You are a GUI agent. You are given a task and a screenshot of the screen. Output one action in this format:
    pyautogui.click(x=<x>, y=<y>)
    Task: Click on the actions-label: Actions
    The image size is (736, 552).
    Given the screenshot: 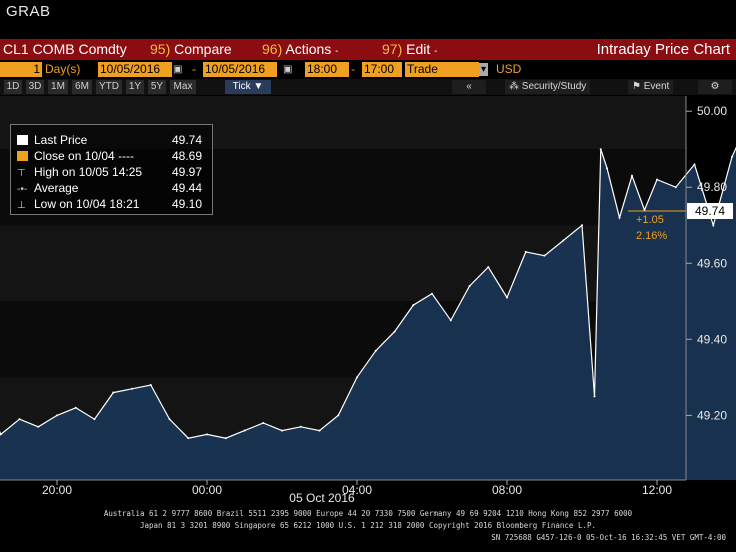 What is the action you would take?
    pyautogui.click(x=308, y=49)
    